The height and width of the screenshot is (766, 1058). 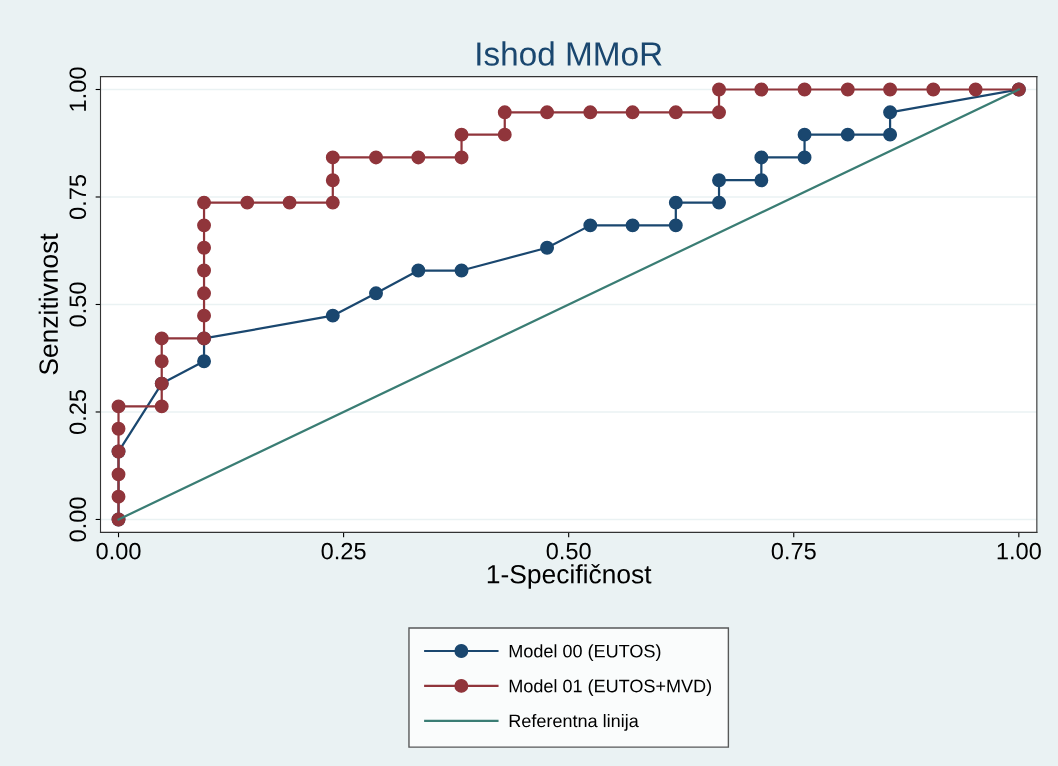 I want to click on legend-label: Referentna linija, so click(x=574, y=722).